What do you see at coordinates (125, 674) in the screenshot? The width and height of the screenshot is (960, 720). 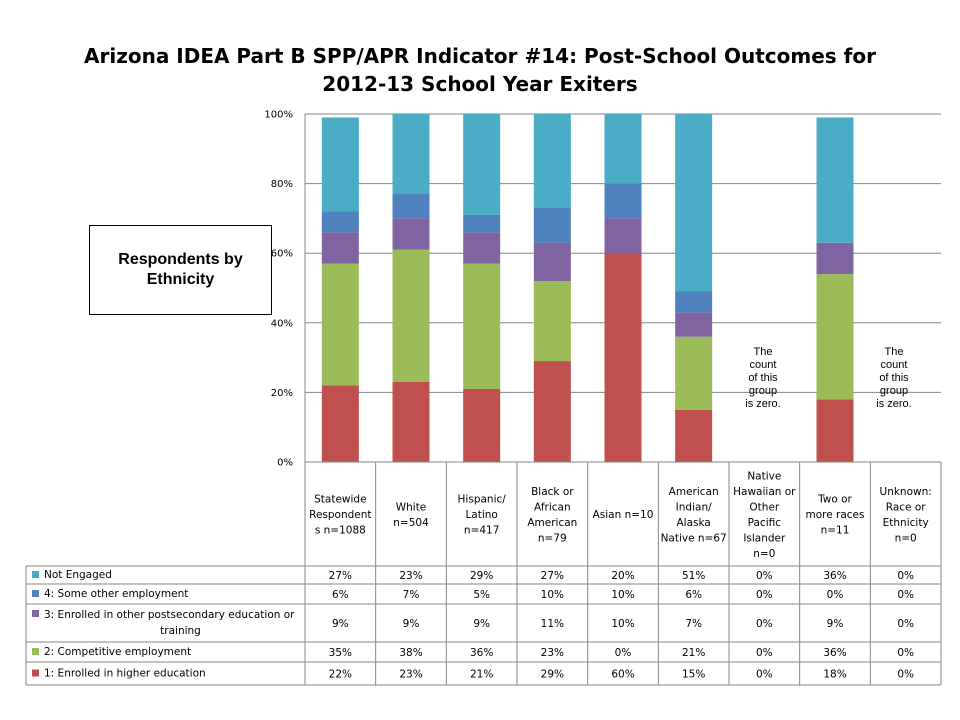 I see `legend-label: 1: Enrolled in higher education` at bounding box center [125, 674].